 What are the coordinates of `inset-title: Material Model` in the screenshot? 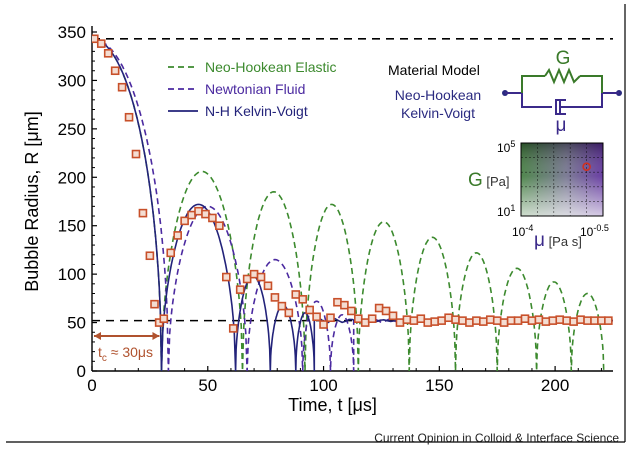 It's located at (434, 70).